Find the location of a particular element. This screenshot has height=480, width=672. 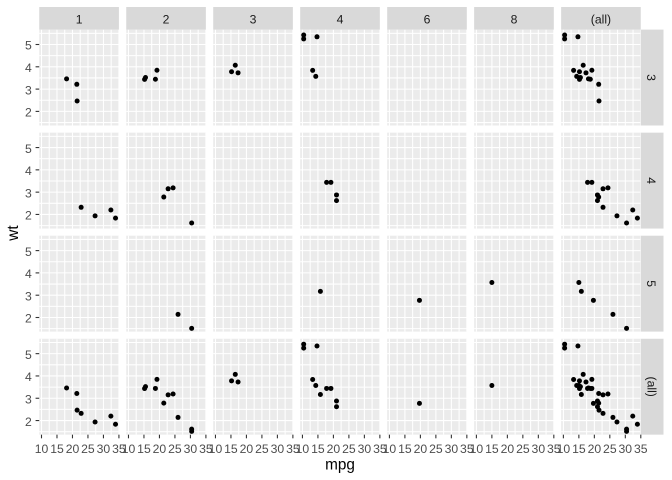

svg-text: 8 is located at coordinates (514, 19).